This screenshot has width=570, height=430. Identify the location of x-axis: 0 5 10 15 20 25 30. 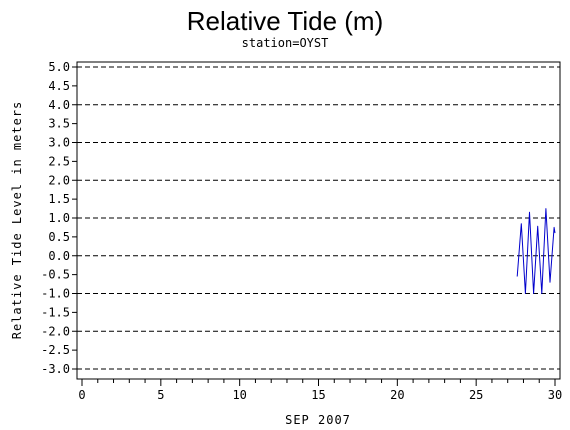
(320, 390).